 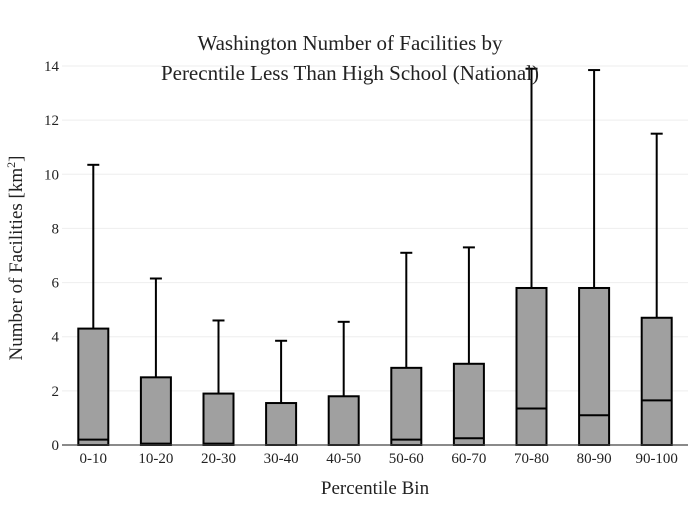 What do you see at coordinates (51, 121) in the screenshot?
I see `y-tick-label: 12` at bounding box center [51, 121].